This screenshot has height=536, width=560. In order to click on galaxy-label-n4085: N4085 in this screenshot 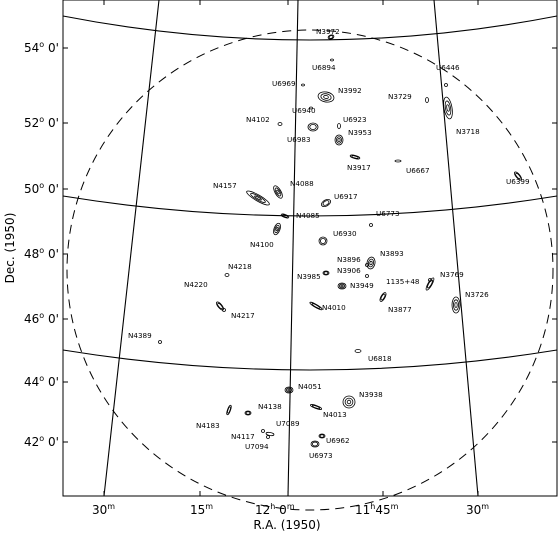, I will do `click(308, 215)`.